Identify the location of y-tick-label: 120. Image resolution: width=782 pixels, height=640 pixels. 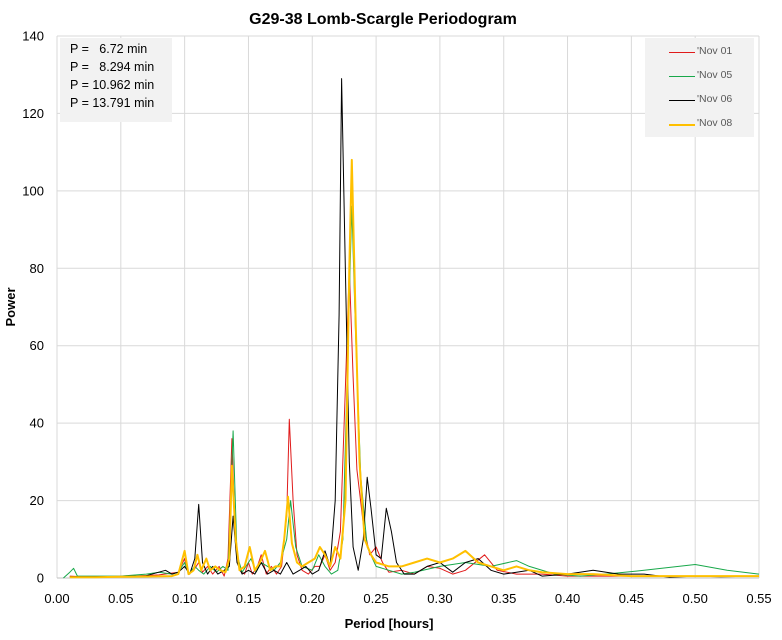
(33, 113).